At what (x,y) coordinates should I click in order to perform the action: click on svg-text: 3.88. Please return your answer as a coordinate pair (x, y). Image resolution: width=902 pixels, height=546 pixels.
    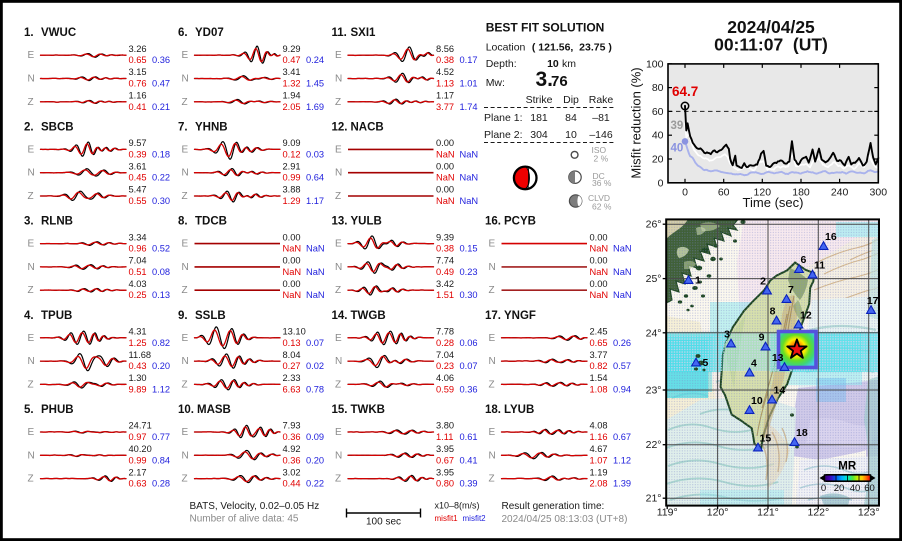
    Looking at the image, I should click on (292, 190).